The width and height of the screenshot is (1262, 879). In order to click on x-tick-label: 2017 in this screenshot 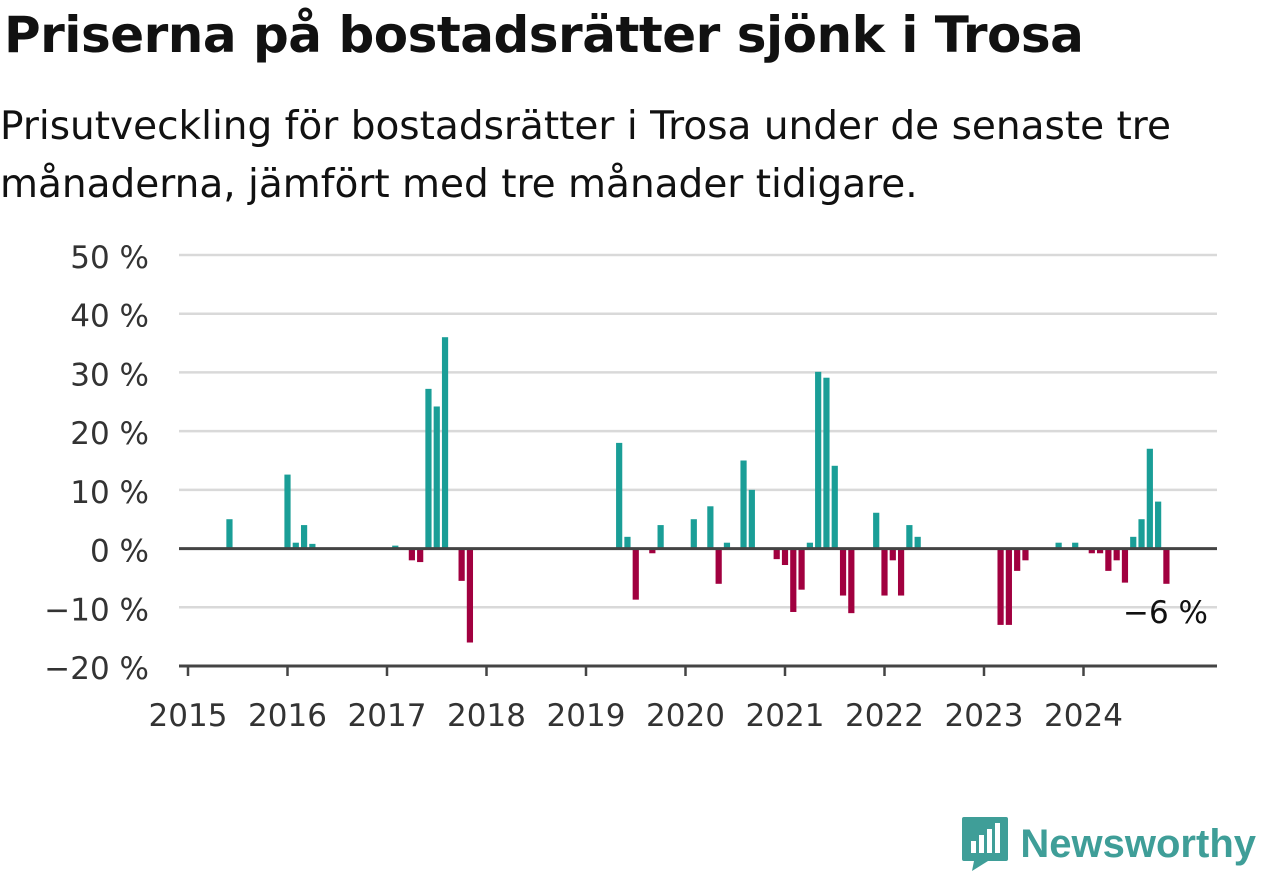, I will do `click(387, 716)`.